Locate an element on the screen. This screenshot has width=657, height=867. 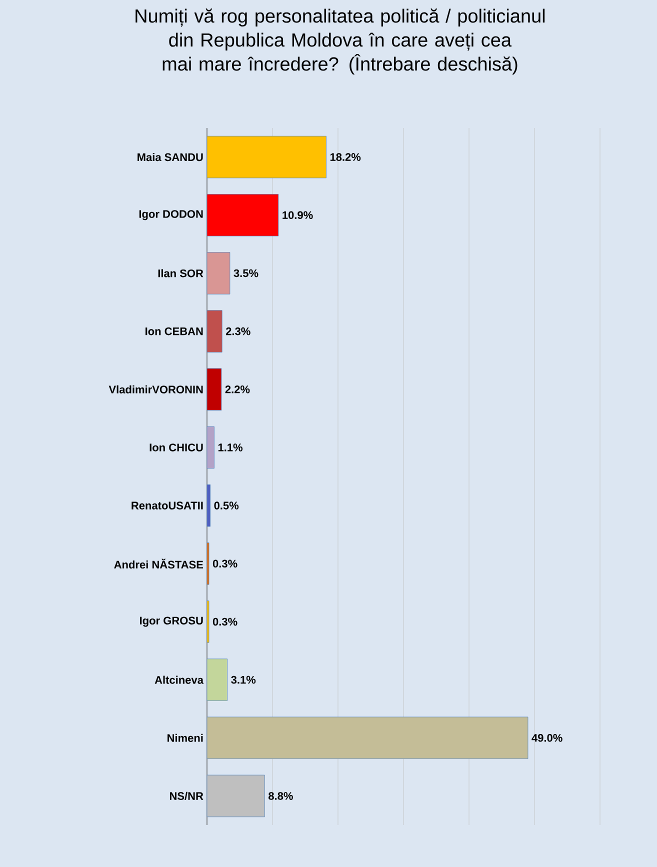
data-label: 10.9% is located at coordinates (297, 215).